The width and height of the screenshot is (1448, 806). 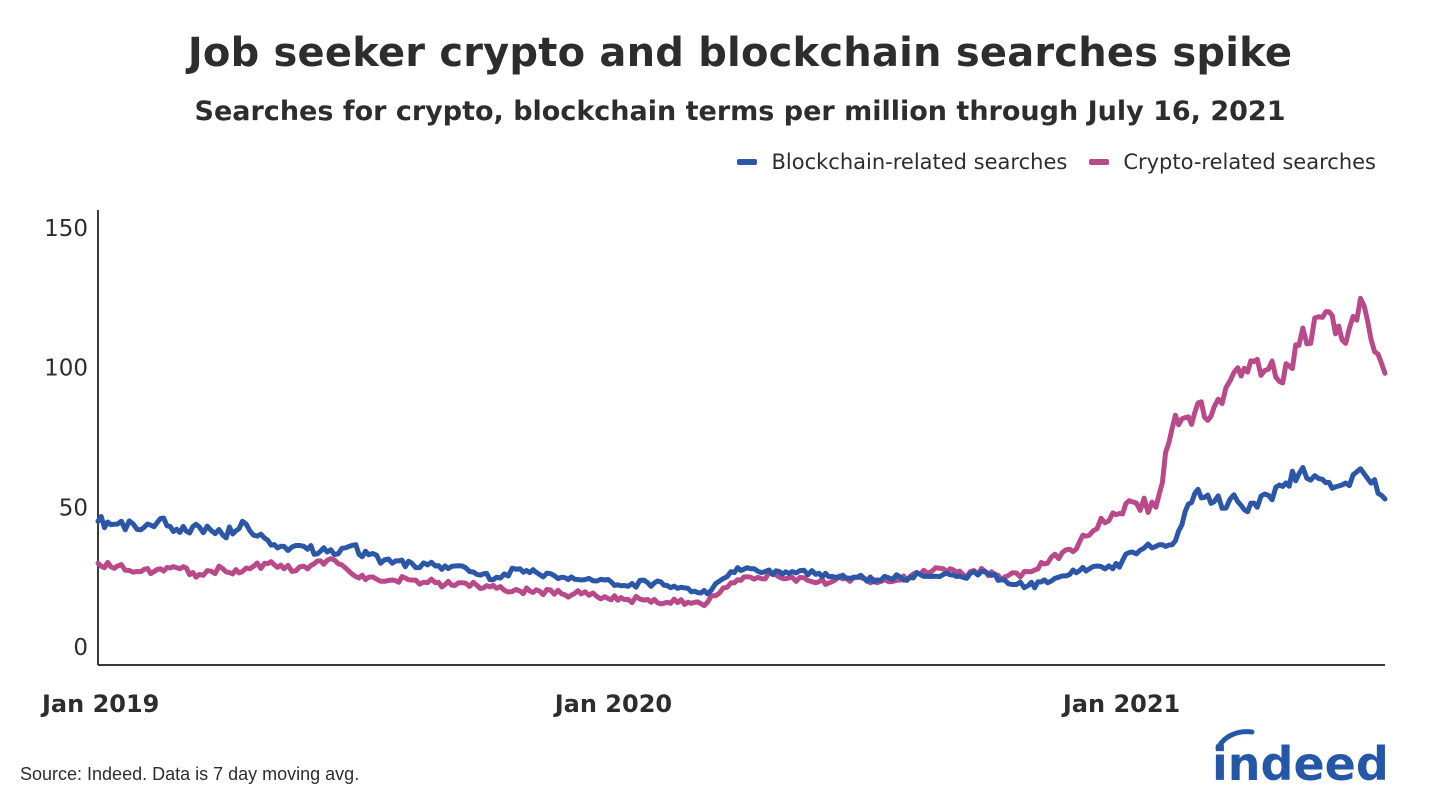 I want to click on svg-text: indeed, so click(x=1300, y=762).